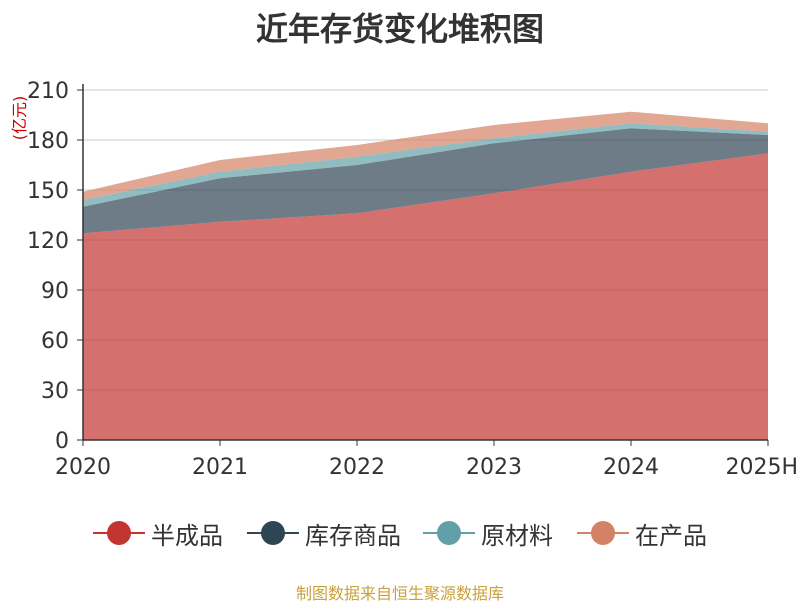  I want to click on y-tick-label: 60, so click(55, 341).